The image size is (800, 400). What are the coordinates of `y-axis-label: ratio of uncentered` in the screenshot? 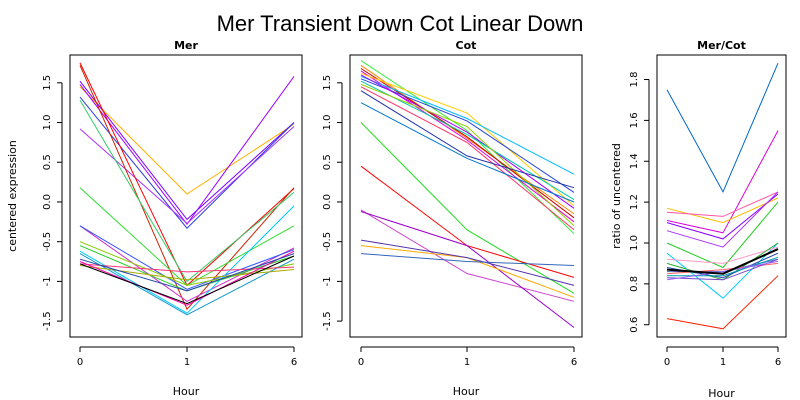 It's located at (616, 196).